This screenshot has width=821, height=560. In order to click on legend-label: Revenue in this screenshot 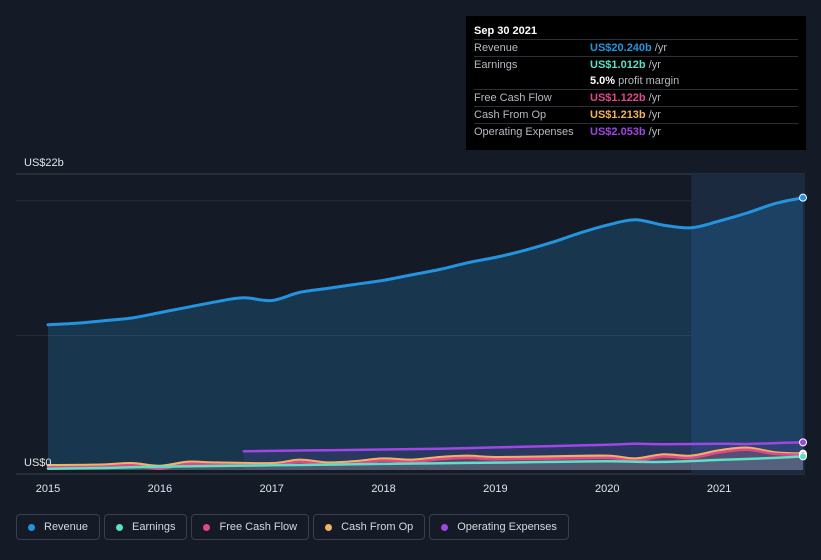, I will do `click(66, 527)`.